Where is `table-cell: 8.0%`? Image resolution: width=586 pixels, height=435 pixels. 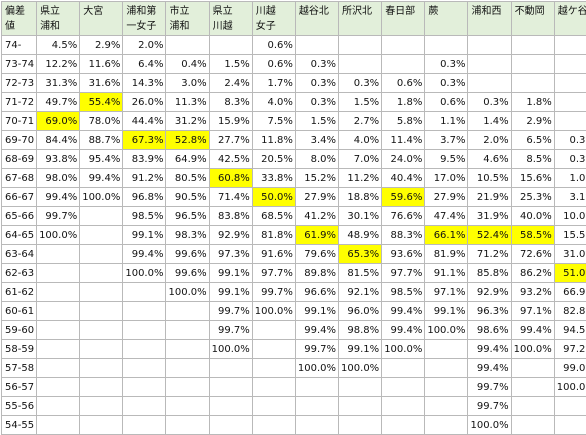 table-cell: 8.0% is located at coordinates (316, 159).